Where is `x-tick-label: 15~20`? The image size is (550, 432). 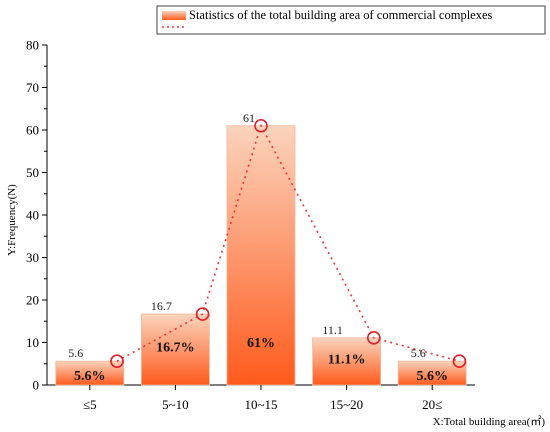
x-tick-label: 15~20 is located at coordinates (346, 404).